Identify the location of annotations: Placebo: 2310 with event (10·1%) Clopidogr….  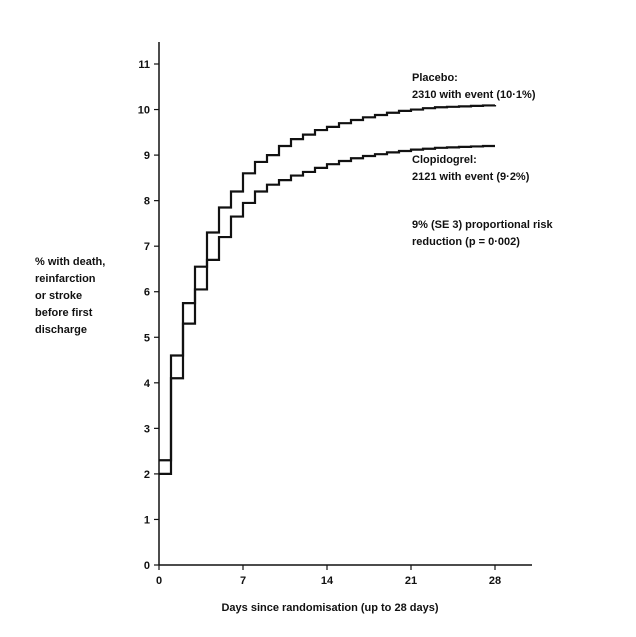
(482, 160).